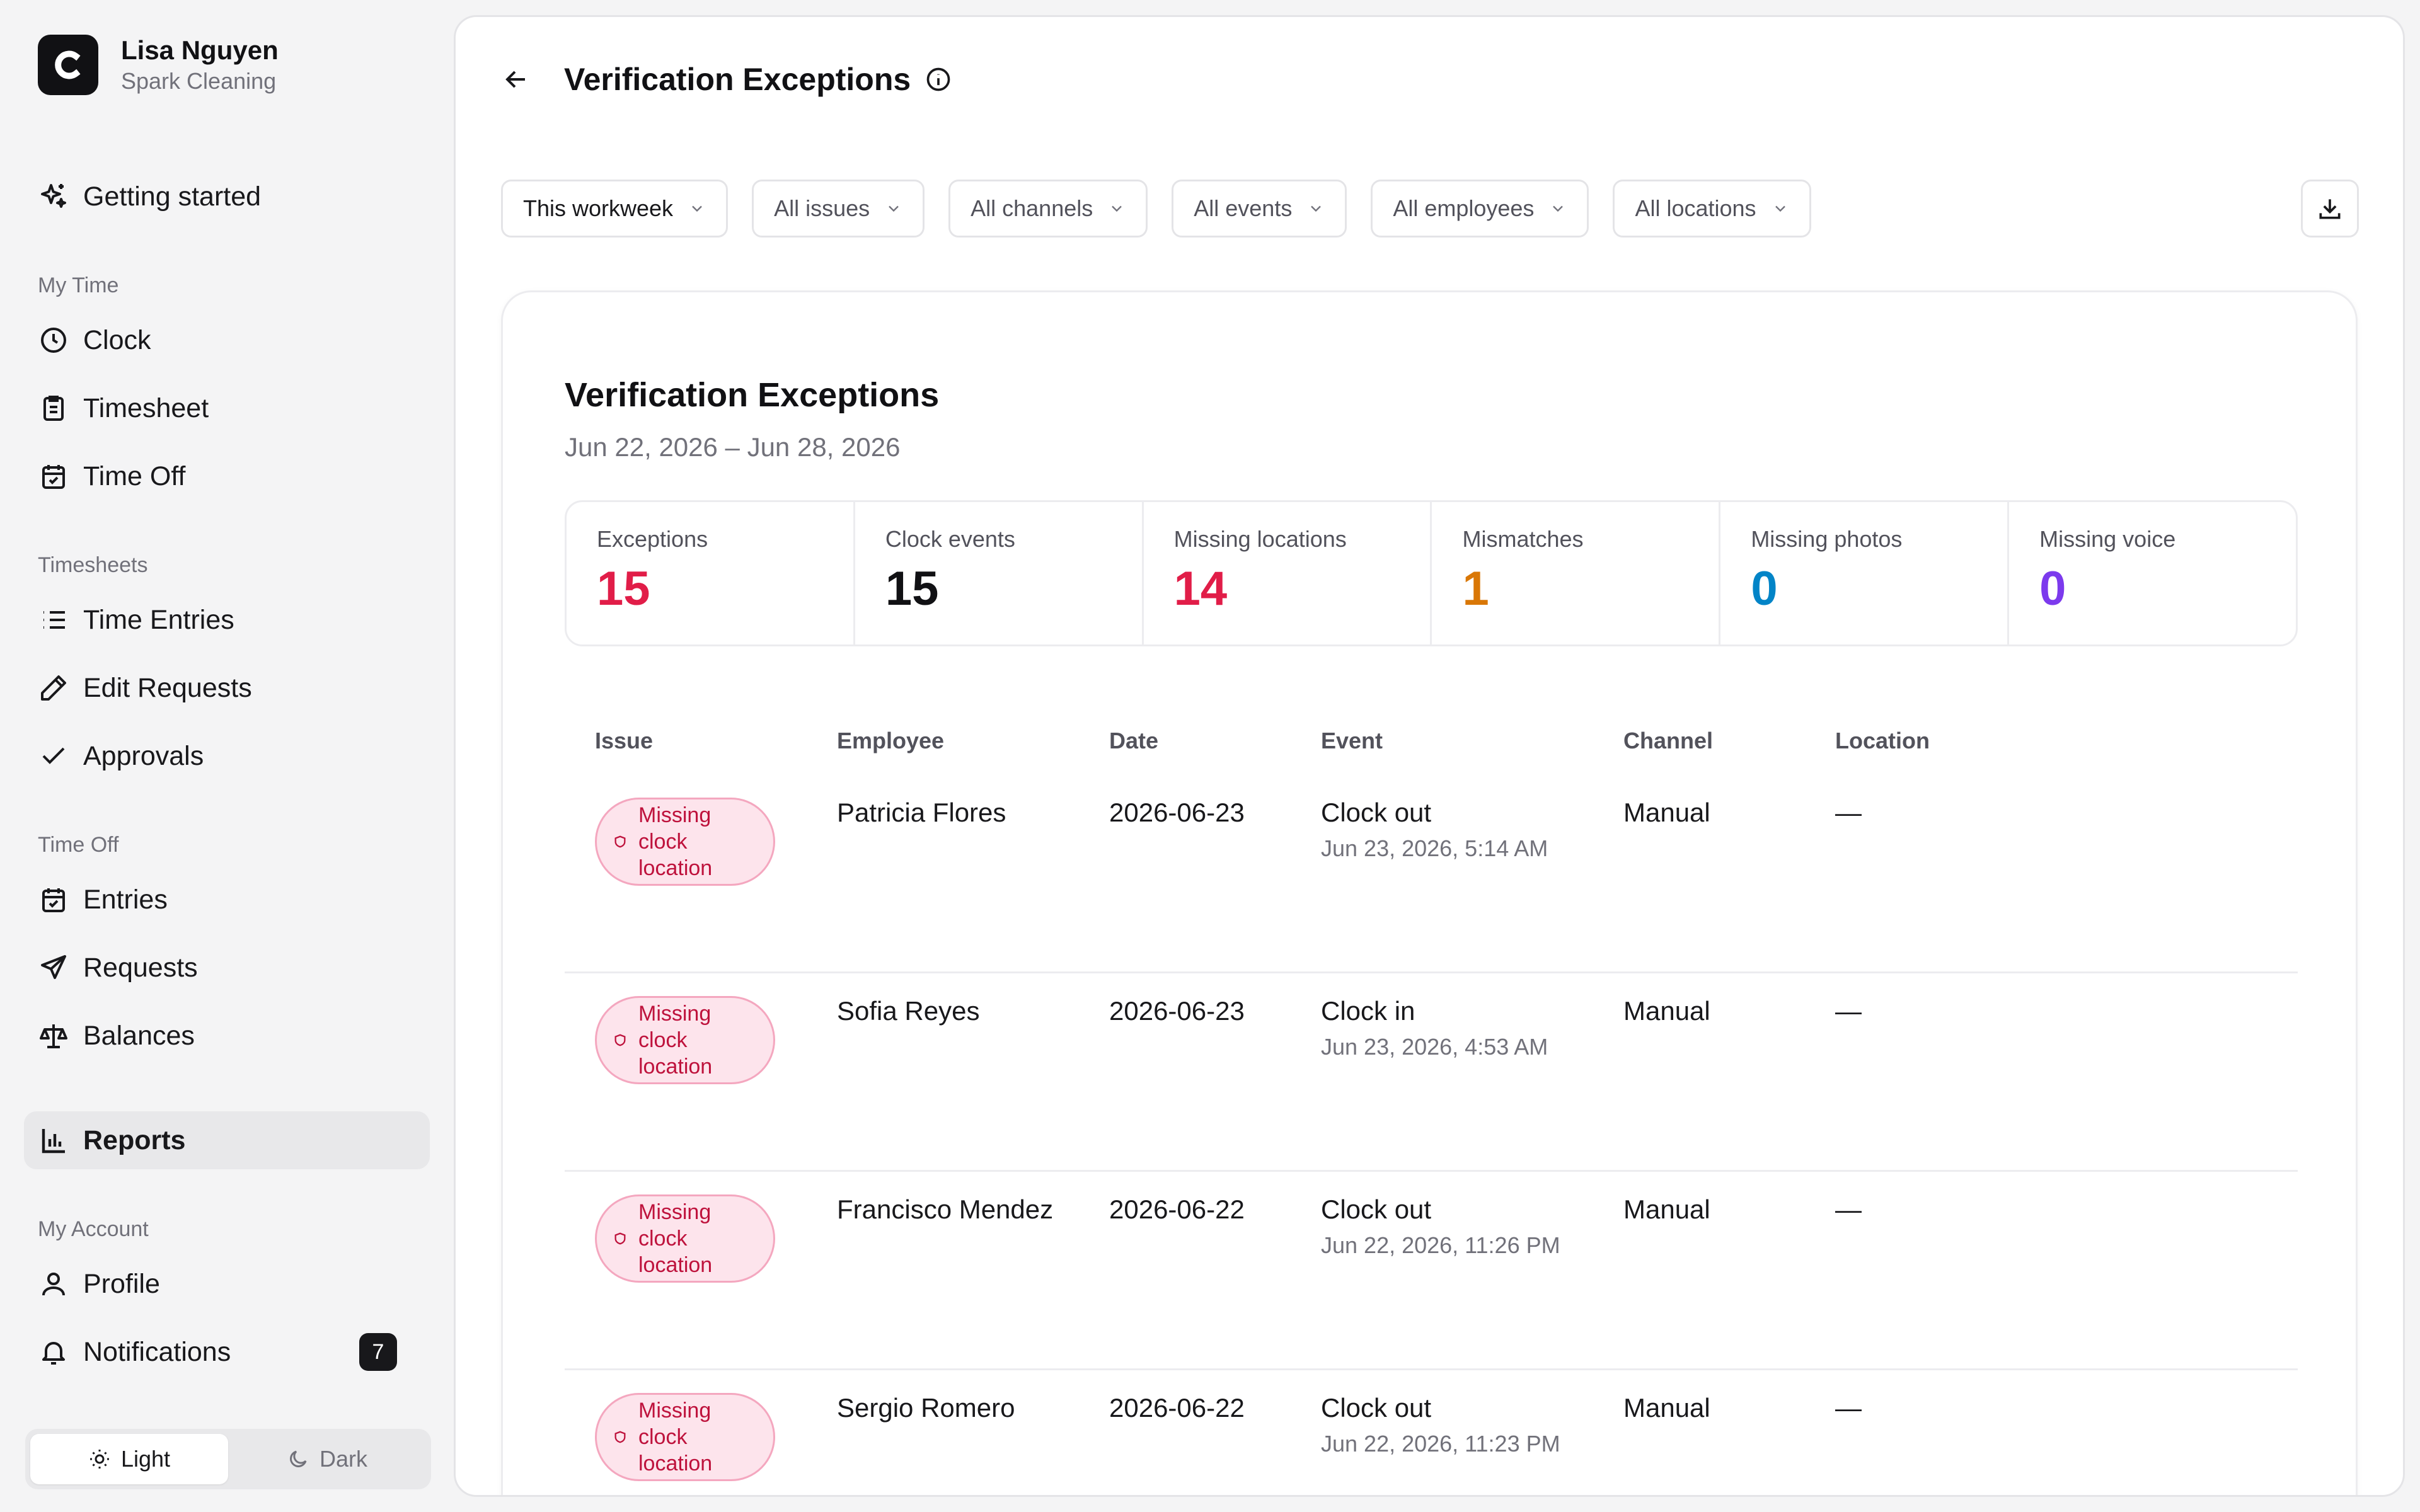 This screenshot has height=1512, width=2420. Describe the element at coordinates (227, 1036) in the screenshot. I see `nav-balances: Balances` at that location.